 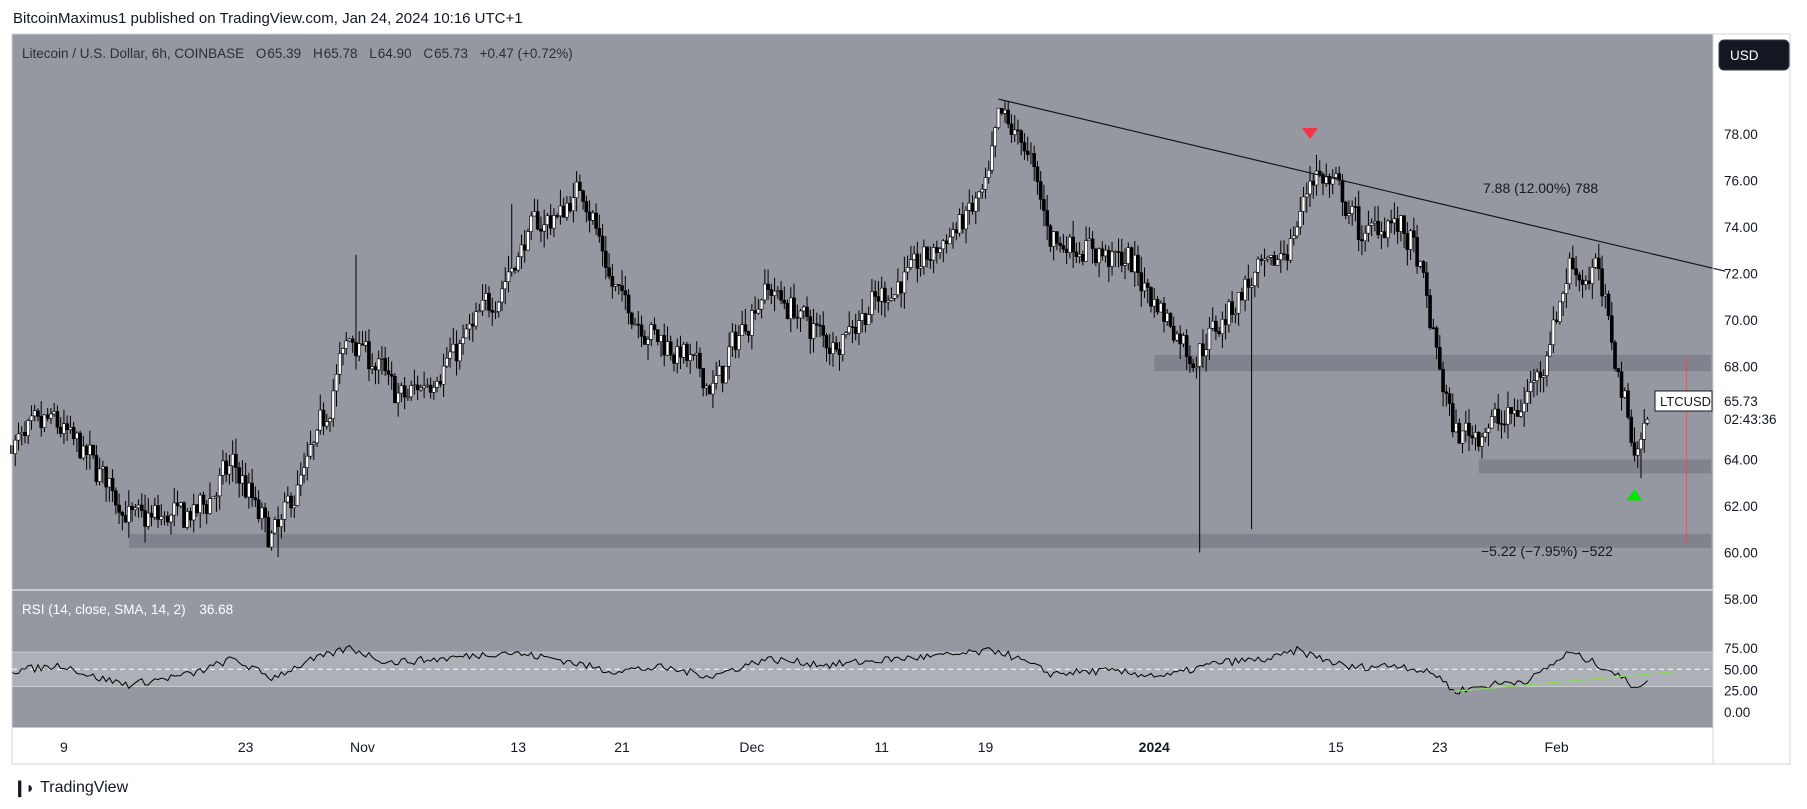 What do you see at coordinates (284, 53) in the screenshot?
I see `open-value: 65.39` at bounding box center [284, 53].